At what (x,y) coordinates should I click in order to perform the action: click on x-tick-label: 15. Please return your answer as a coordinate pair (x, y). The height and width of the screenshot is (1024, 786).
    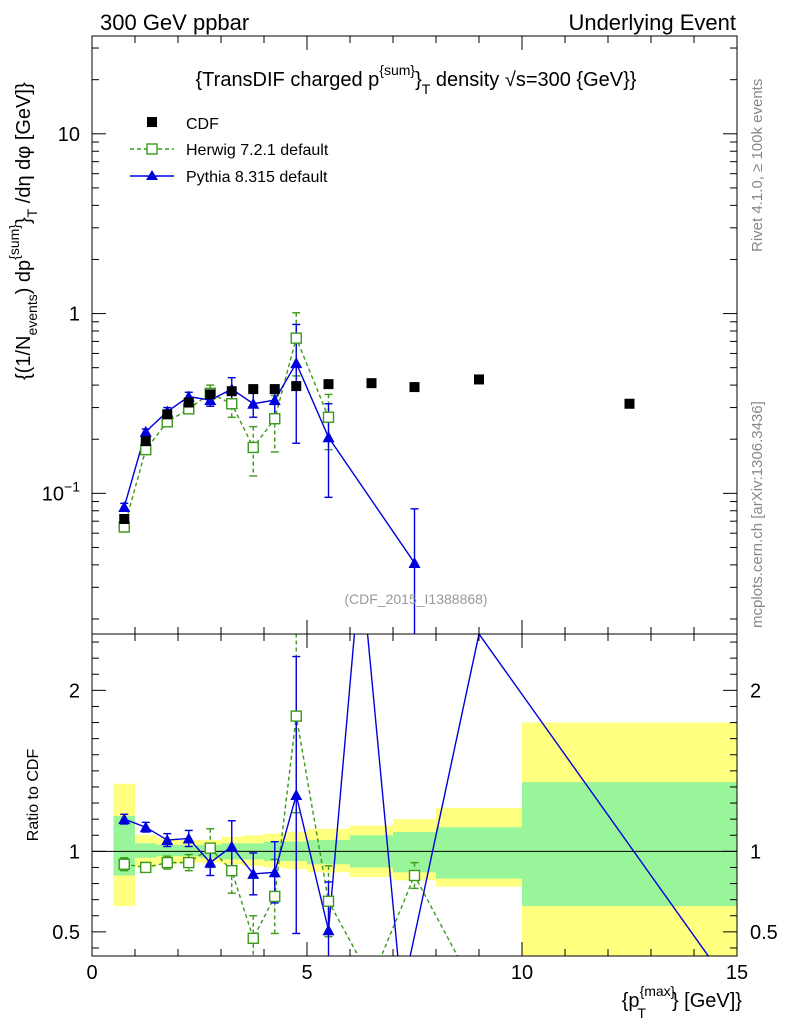
    Looking at the image, I should click on (737, 973).